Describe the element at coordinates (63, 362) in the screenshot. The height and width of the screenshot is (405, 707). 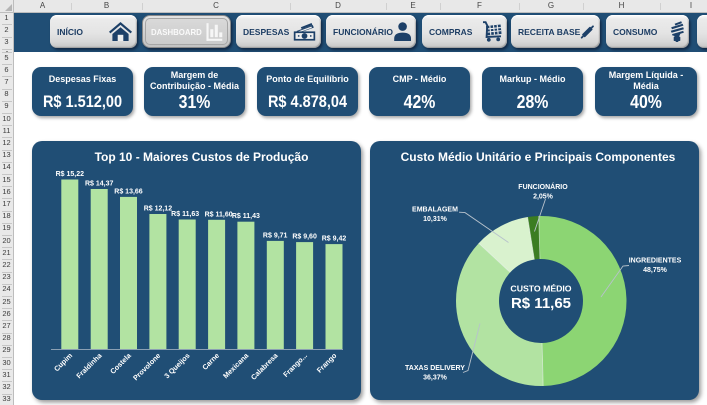
I see `svg-text: Cupim` at that location.